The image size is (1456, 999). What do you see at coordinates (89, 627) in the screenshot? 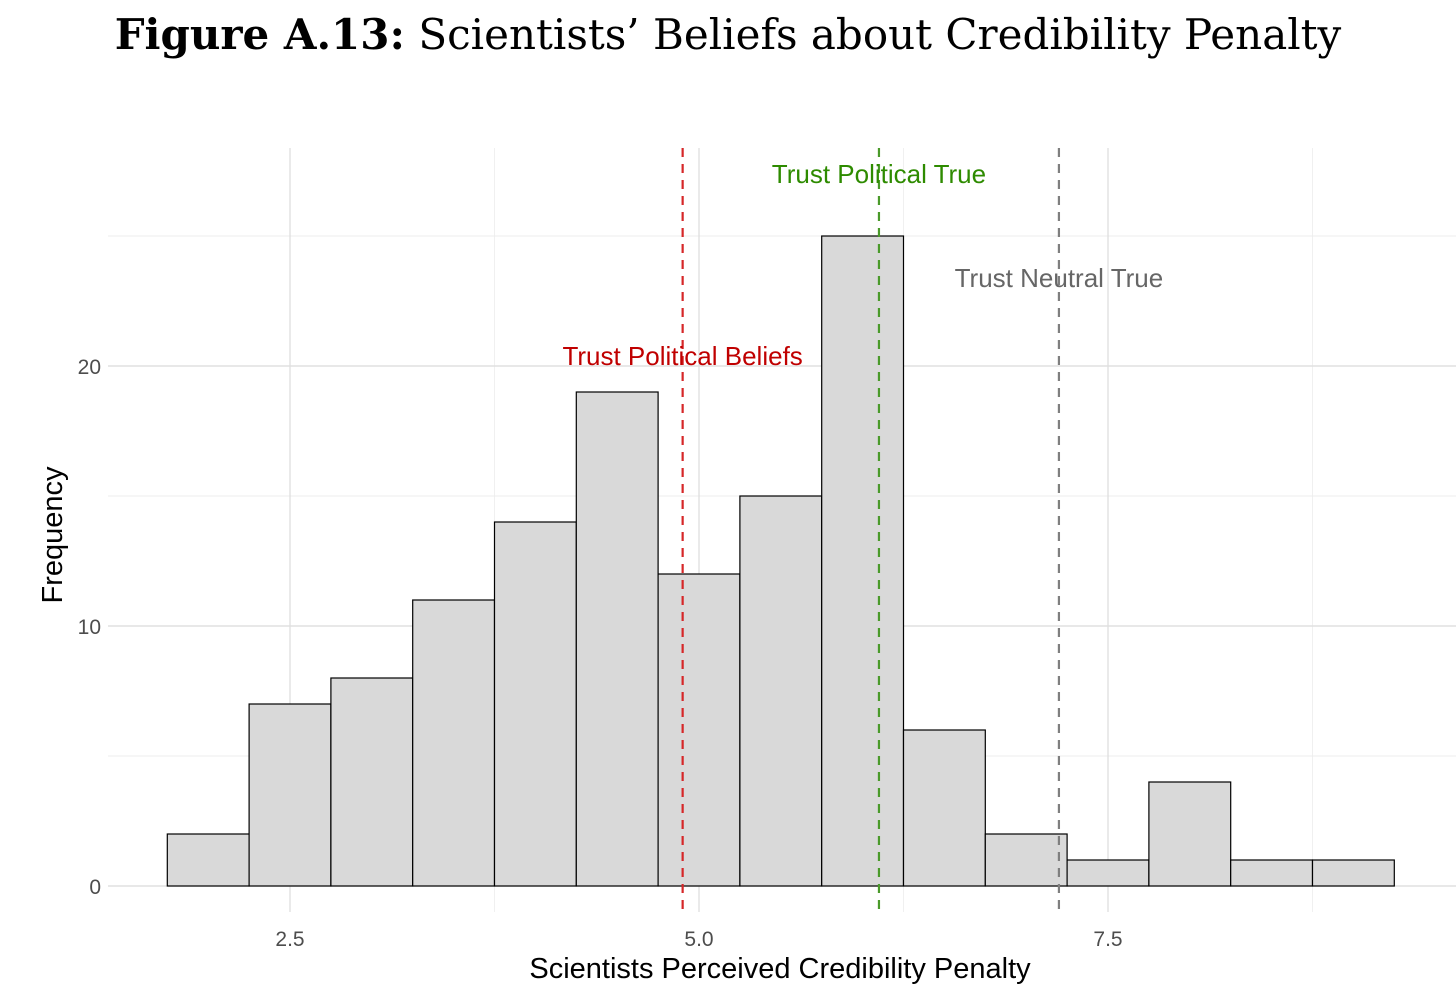
I see `y-tick-label: 10` at bounding box center [89, 627].